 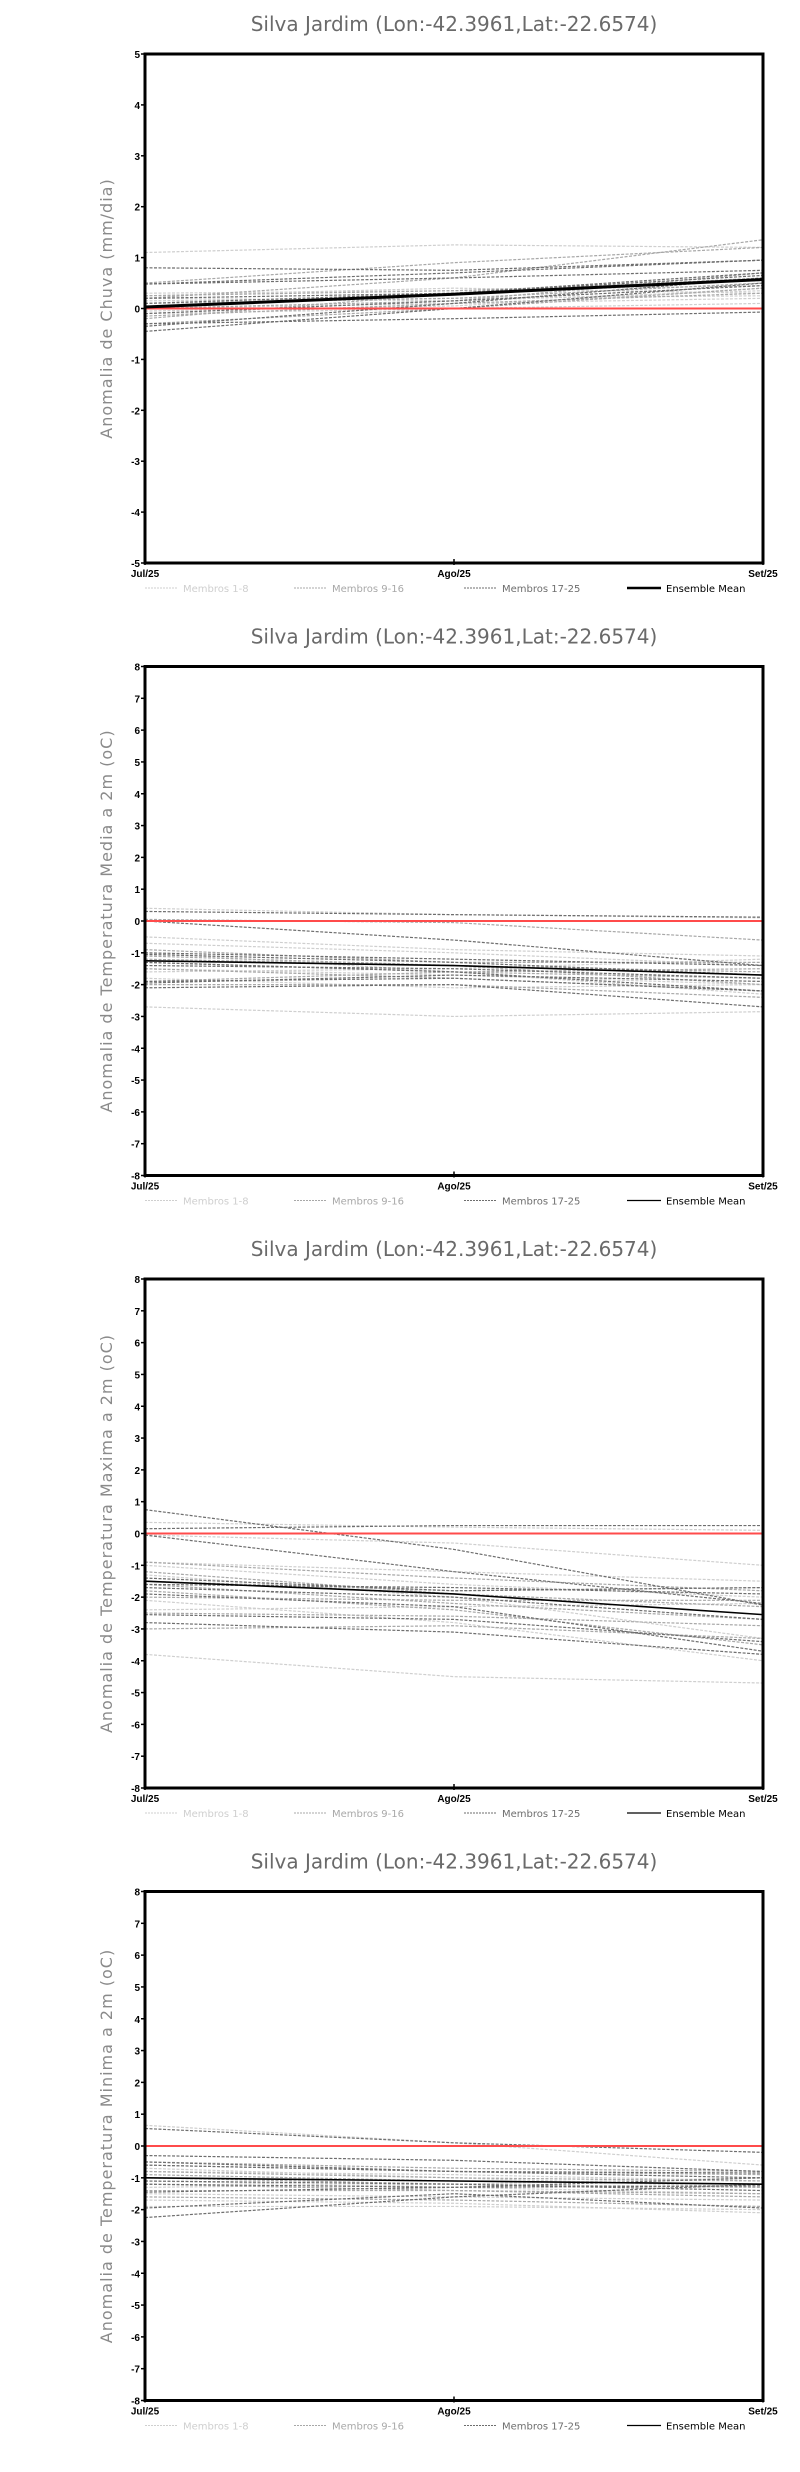 I want to click on y-tick-label: 6, so click(x=137, y=1956).